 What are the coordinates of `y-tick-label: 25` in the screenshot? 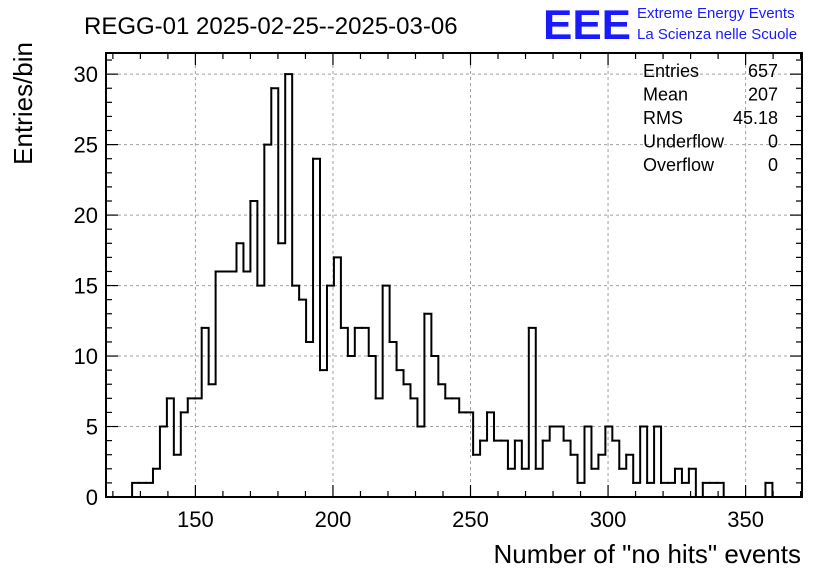 It's located at (86, 145).